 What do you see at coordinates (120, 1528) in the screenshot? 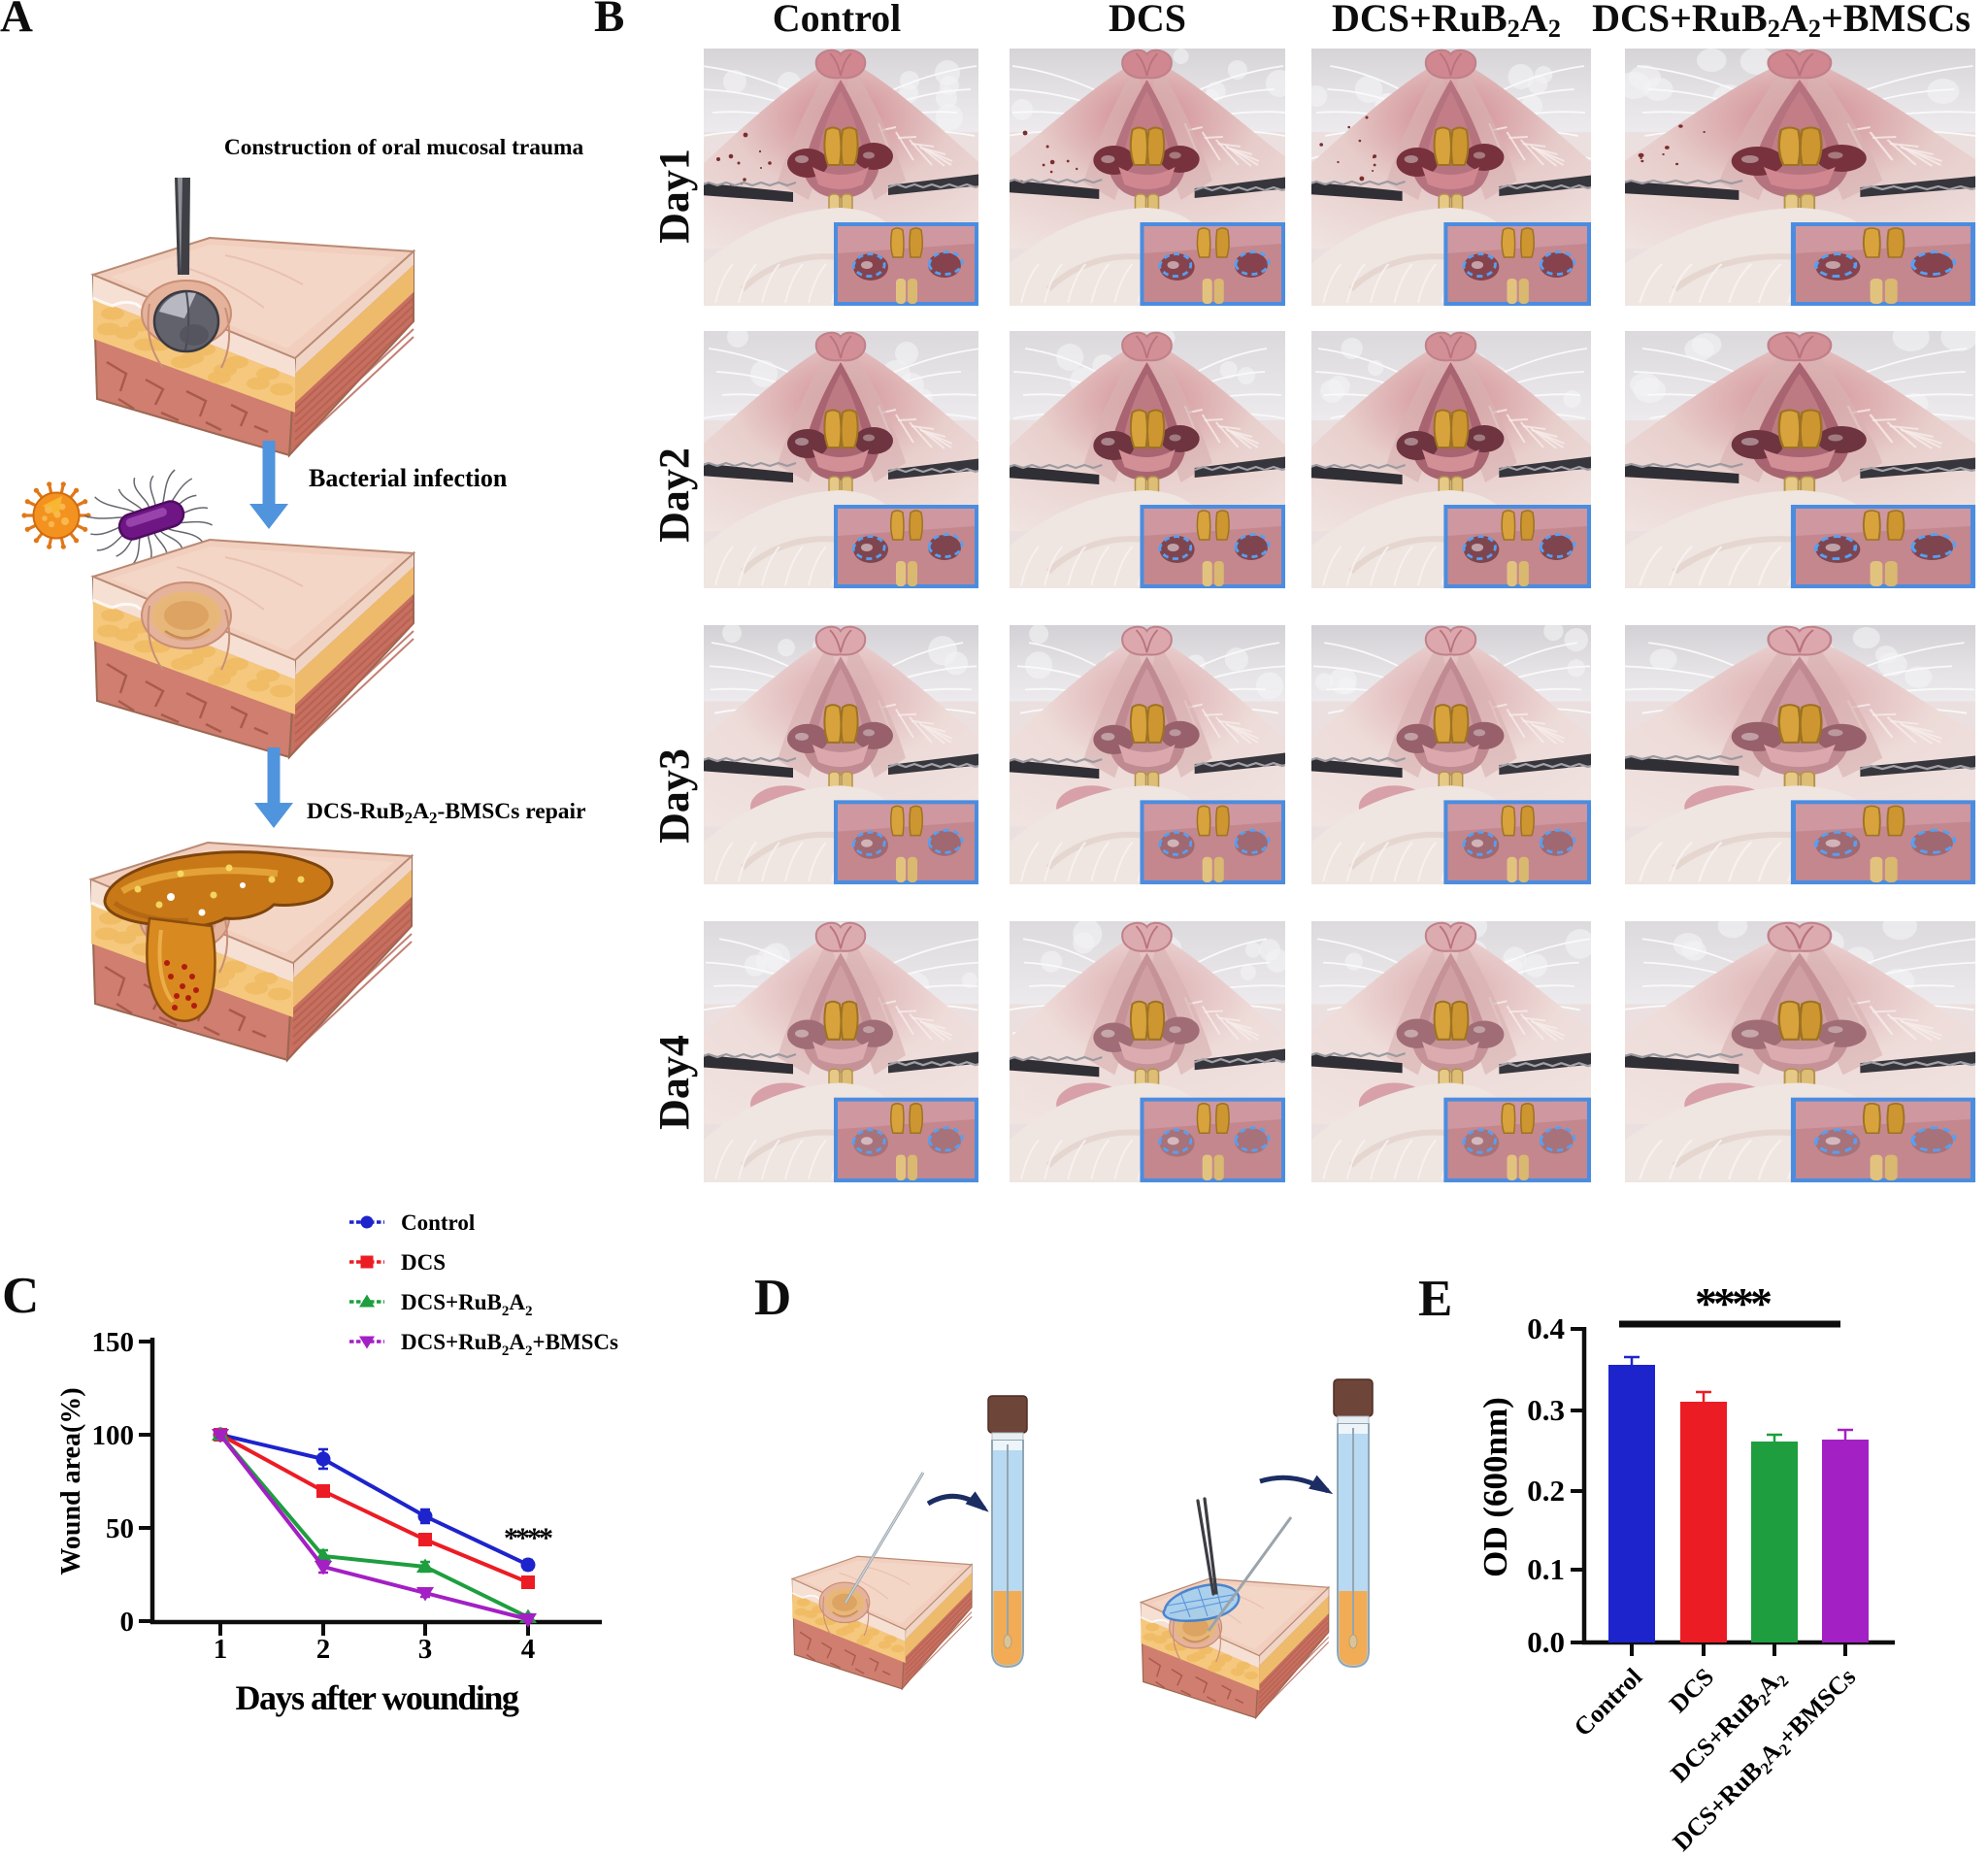
I see `svg-text: 50` at bounding box center [120, 1528].